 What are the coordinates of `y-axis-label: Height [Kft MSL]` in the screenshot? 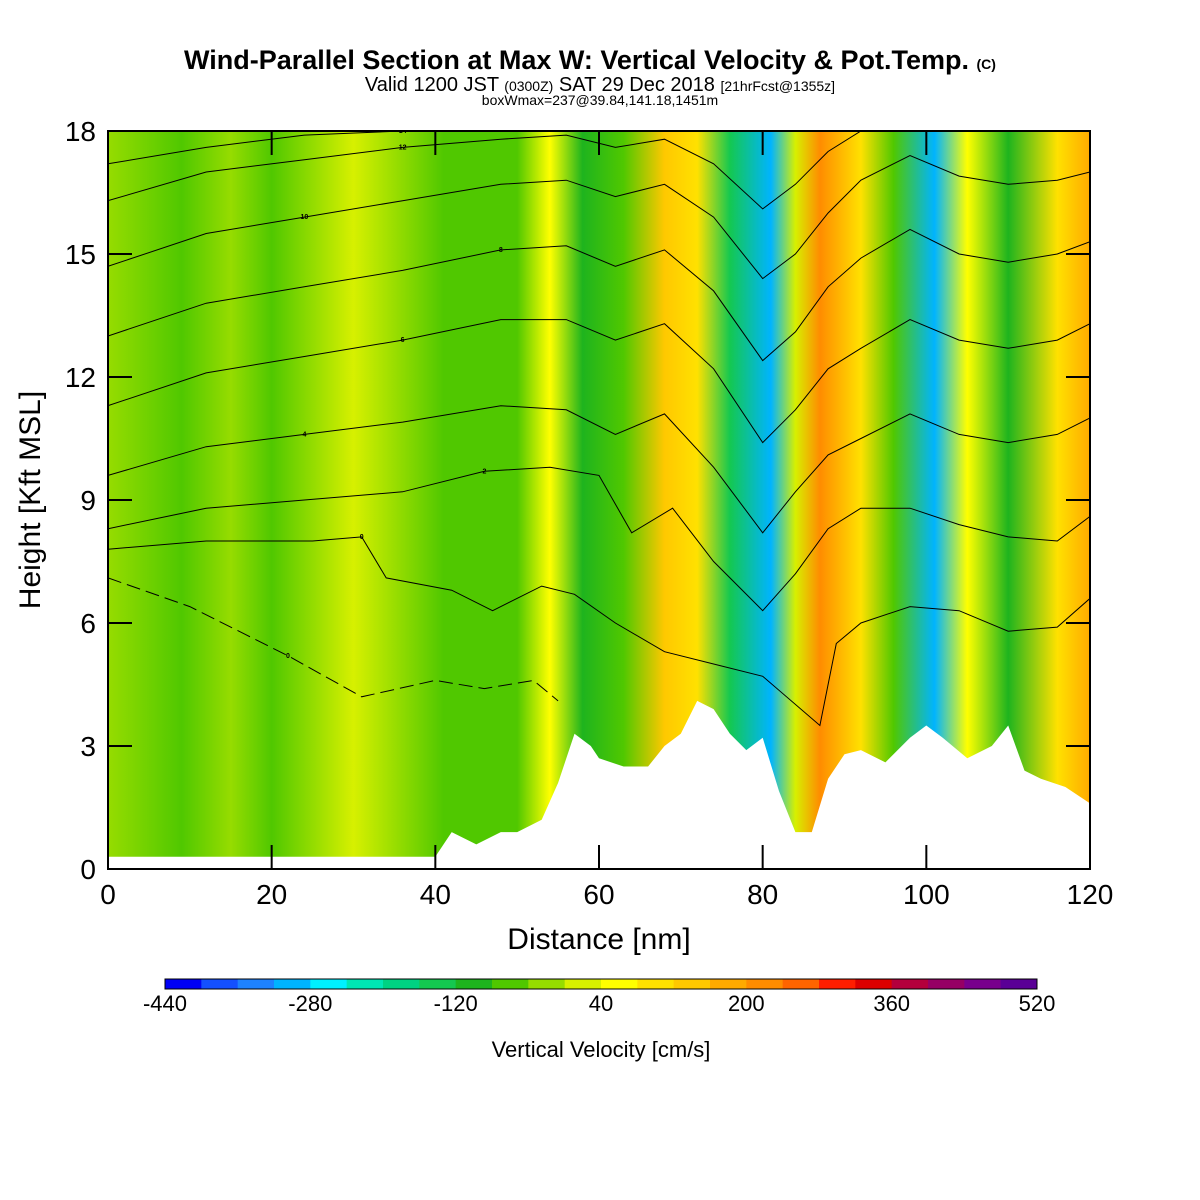 It's located at (30, 500).